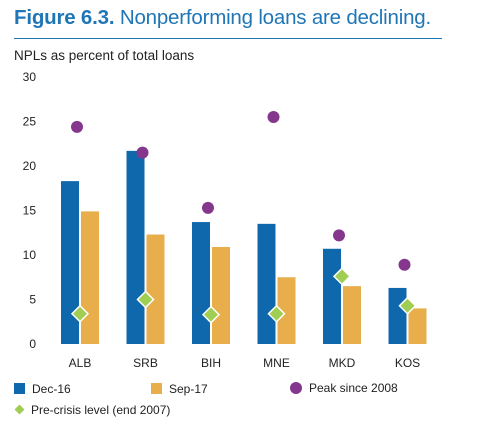 The image size is (499, 433). Describe the element at coordinates (80, 363) in the screenshot. I see `x-tick-label: ALB` at that location.